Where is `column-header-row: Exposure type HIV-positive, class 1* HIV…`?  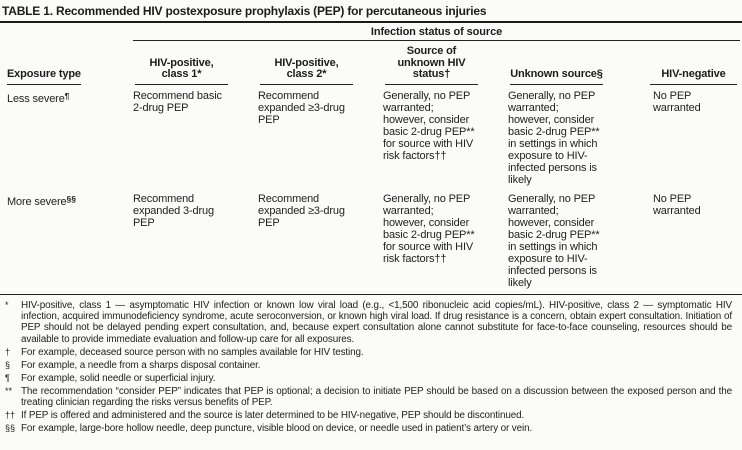 column-header-row: Exposure type HIV-positive, class 1* HIV… is located at coordinates (373, 63).